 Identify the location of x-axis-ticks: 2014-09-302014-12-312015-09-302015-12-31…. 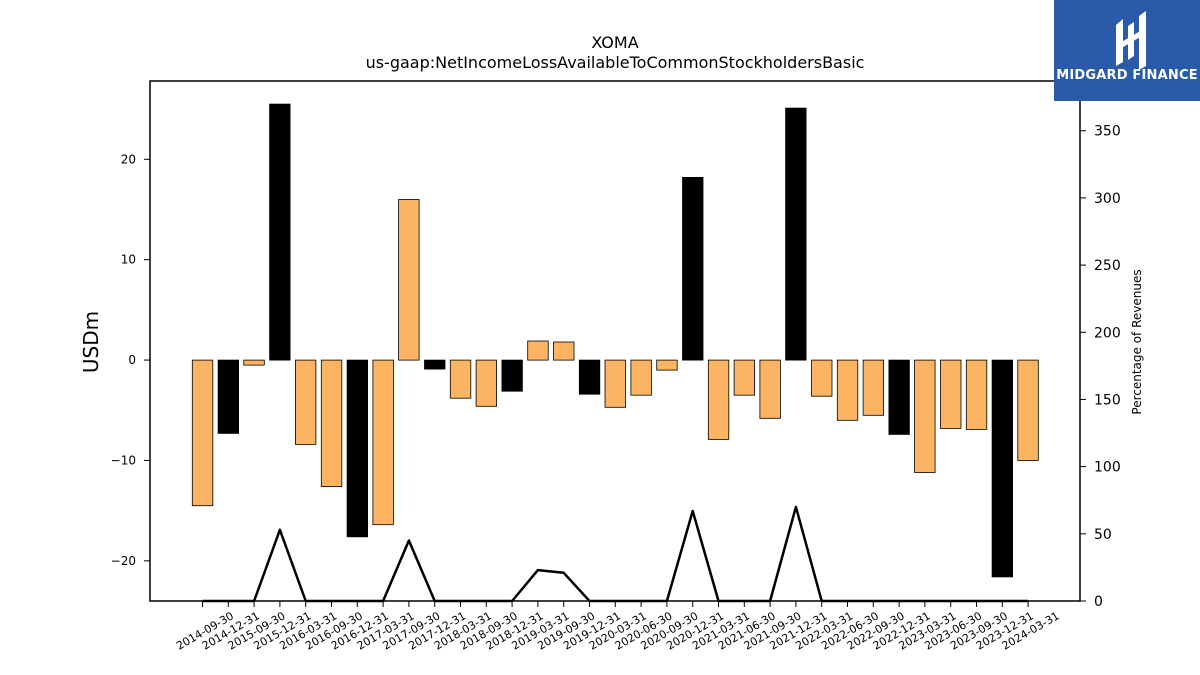
(618, 627).